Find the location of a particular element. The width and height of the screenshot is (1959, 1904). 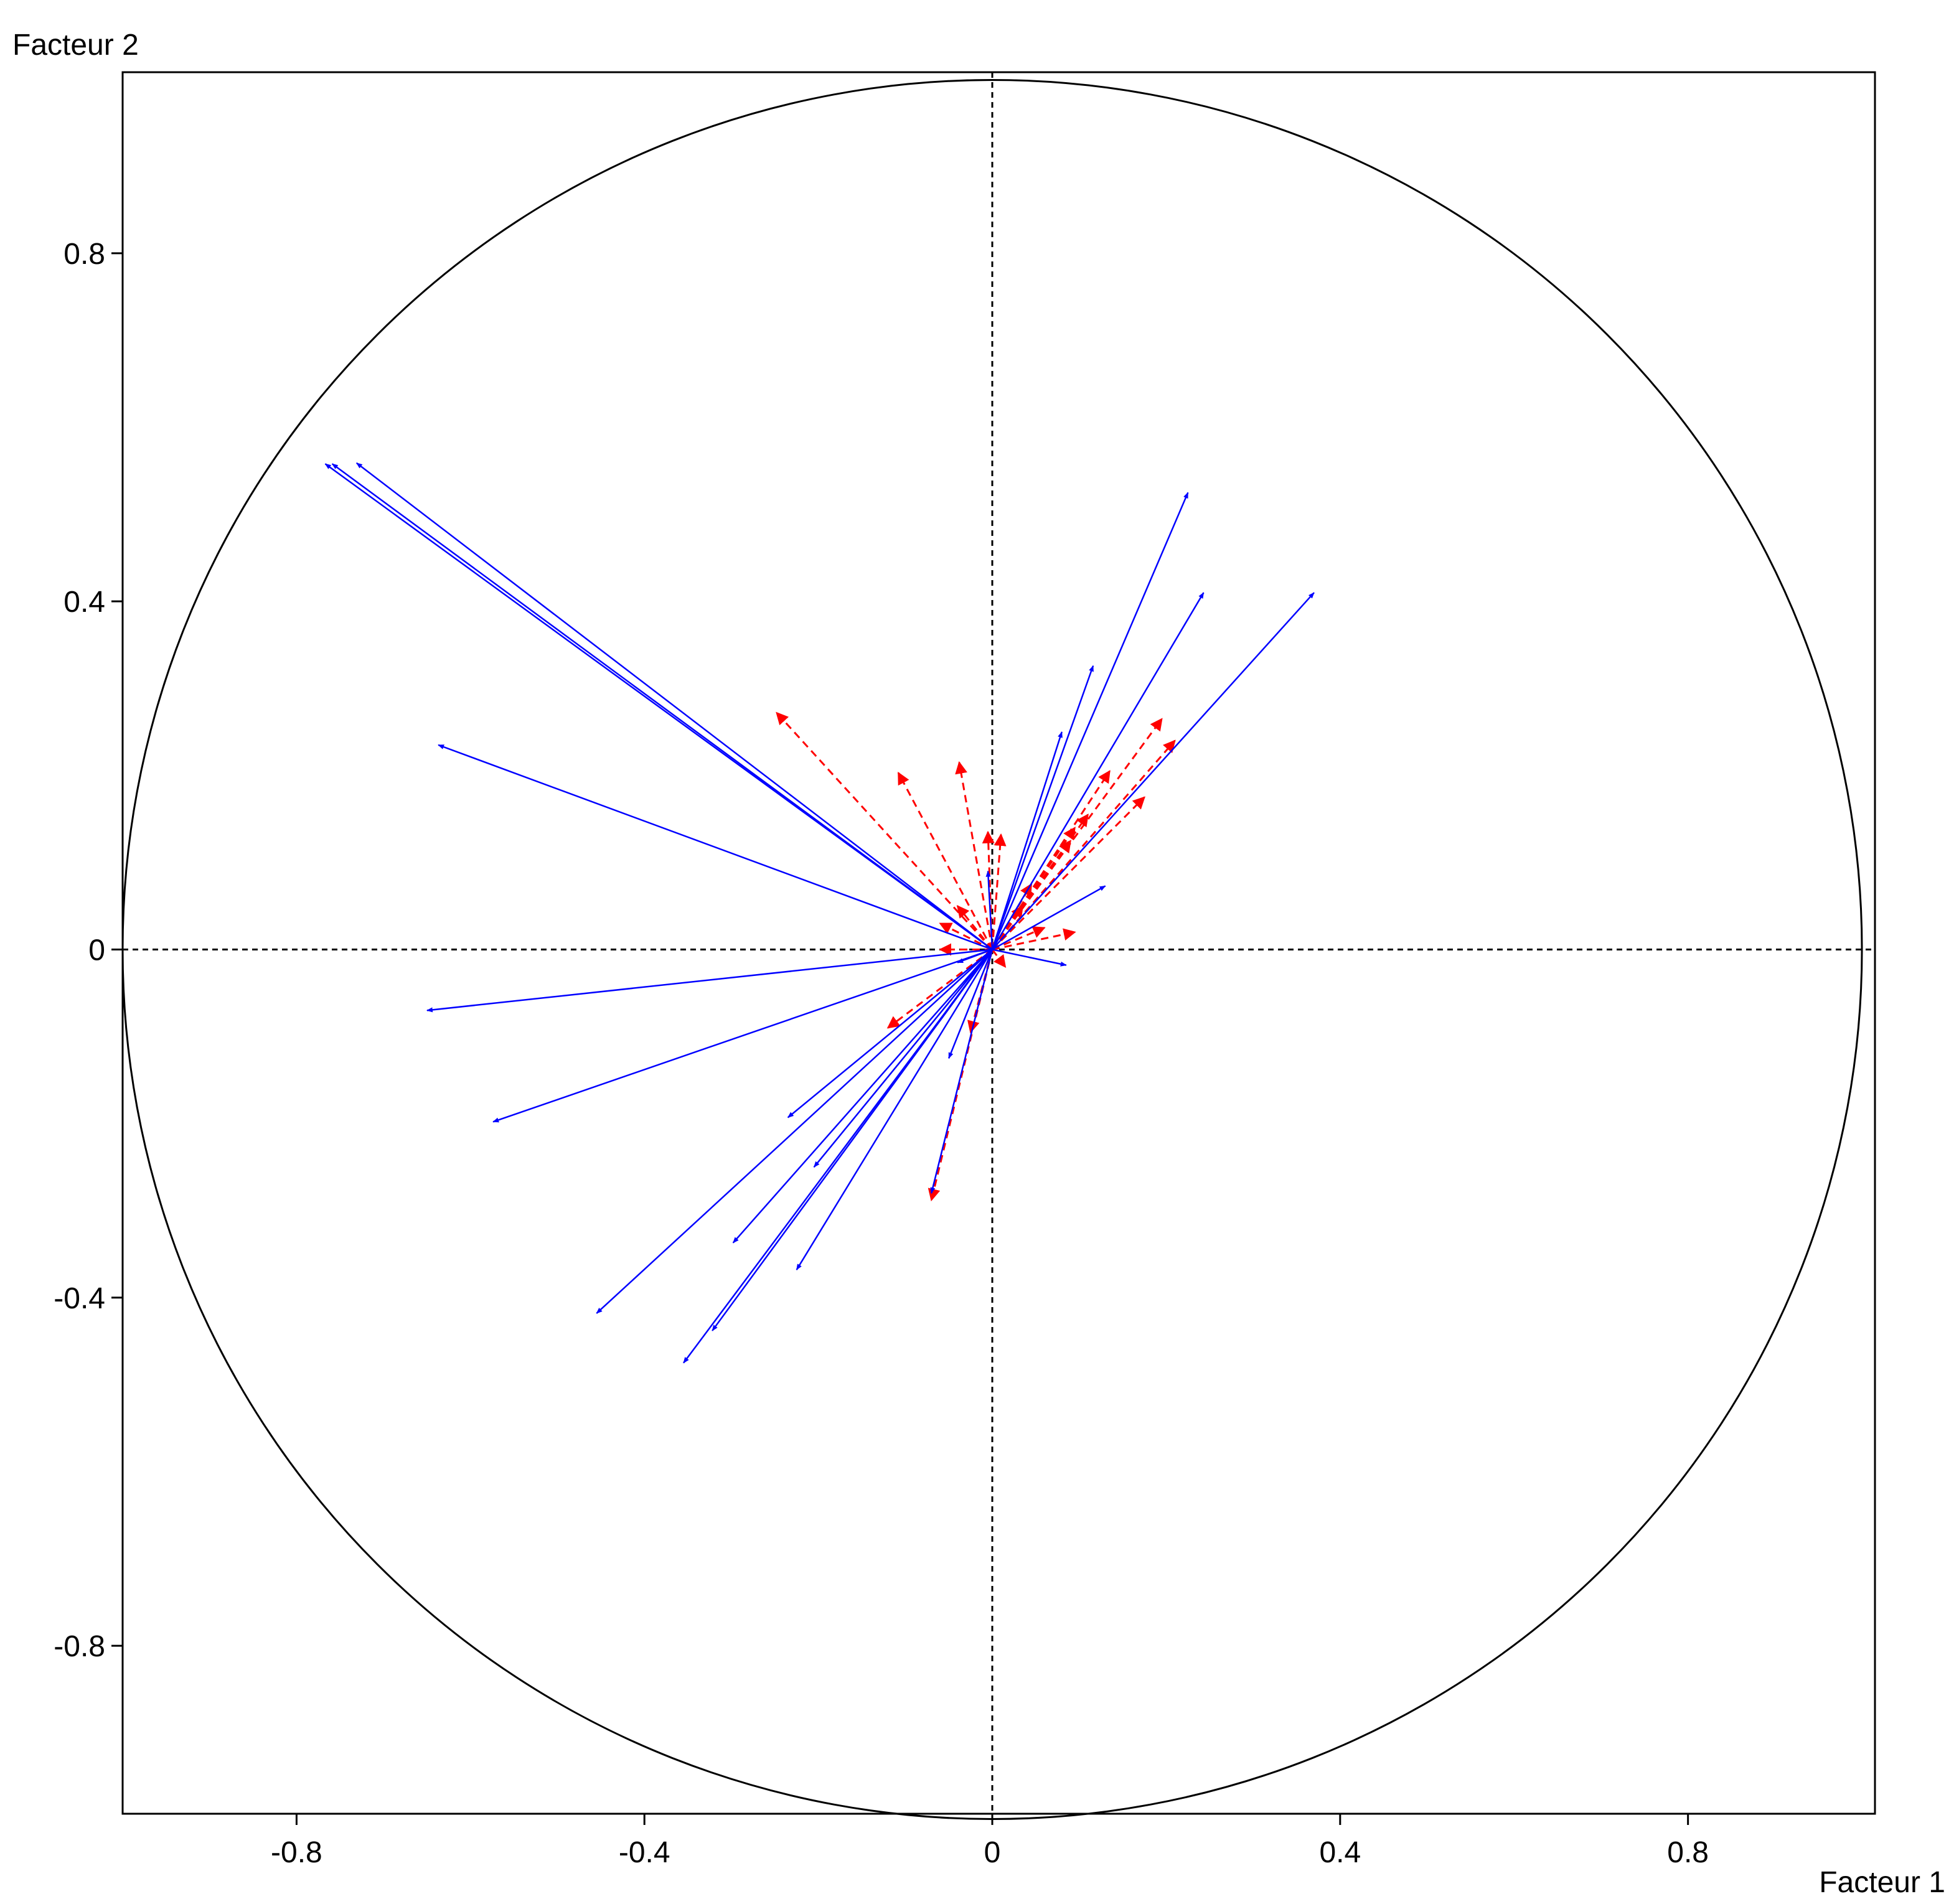

y-tick-label: 0.4 is located at coordinates (84, 602).